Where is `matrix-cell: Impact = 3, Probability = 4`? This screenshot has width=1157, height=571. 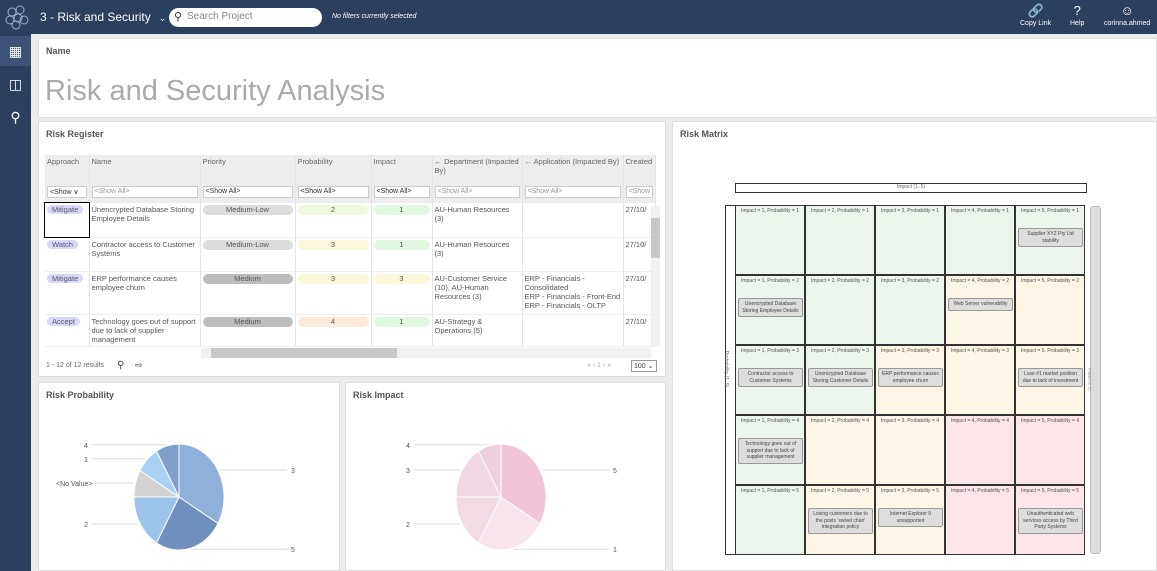 matrix-cell: Impact = 3, Probability = 4 is located at coordinates (910, 450).